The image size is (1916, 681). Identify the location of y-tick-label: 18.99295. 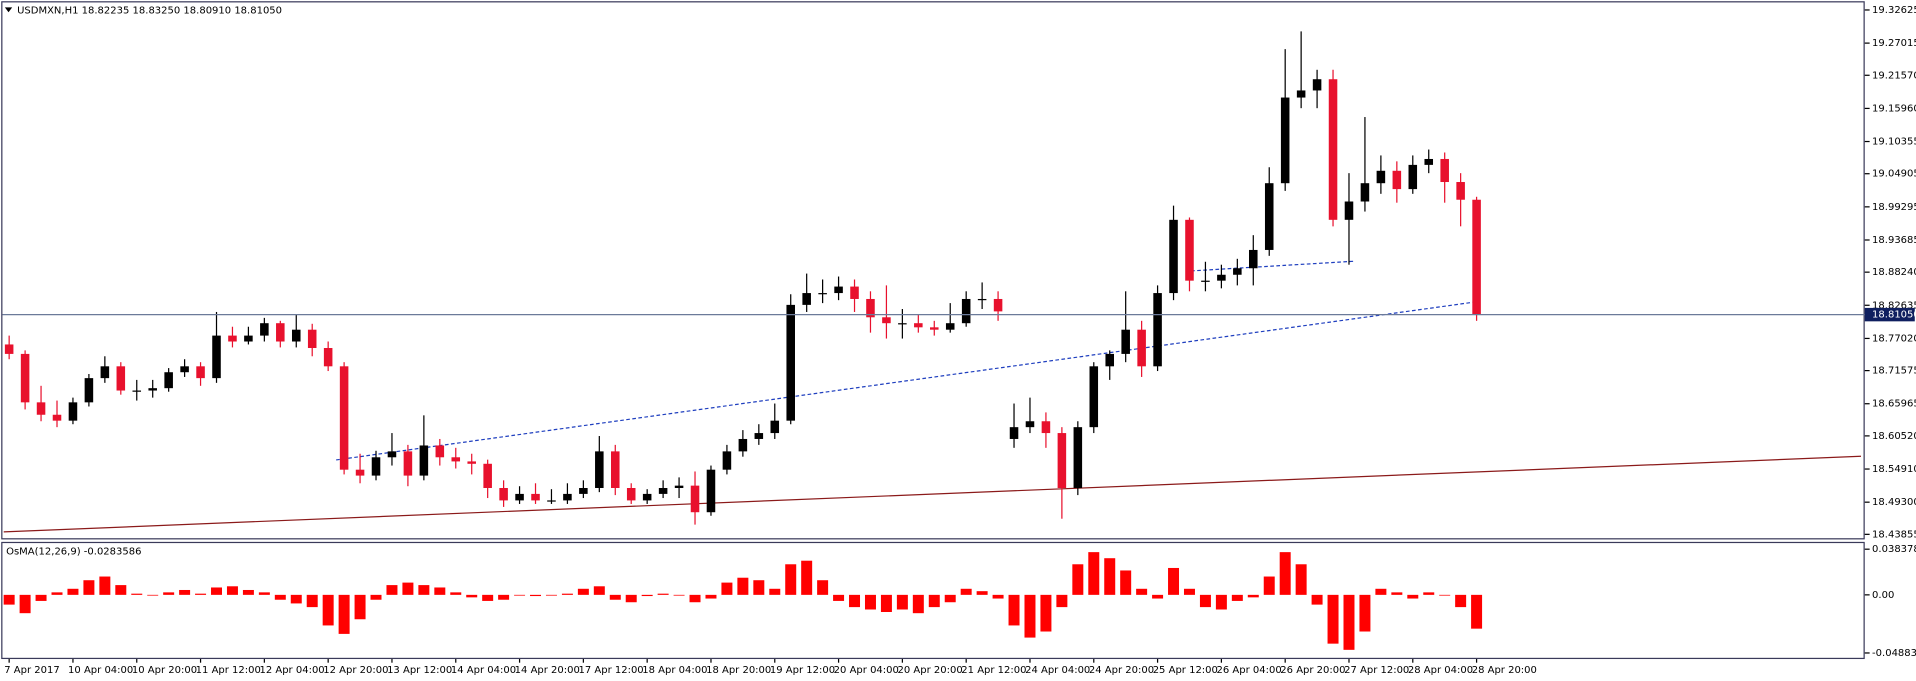
(1894, 207).